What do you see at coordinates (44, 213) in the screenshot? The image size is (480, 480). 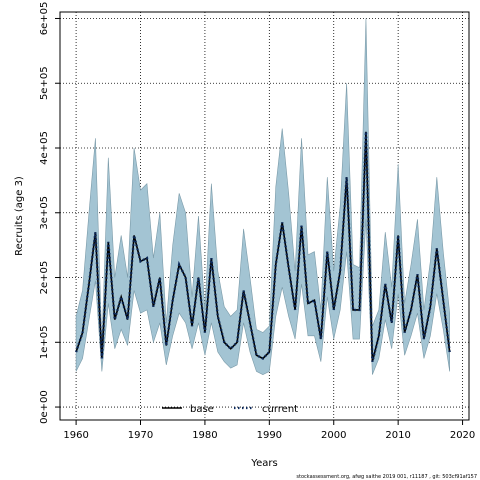 I see `y-tick-label: 3e+05` at bounding box center [44, 213].